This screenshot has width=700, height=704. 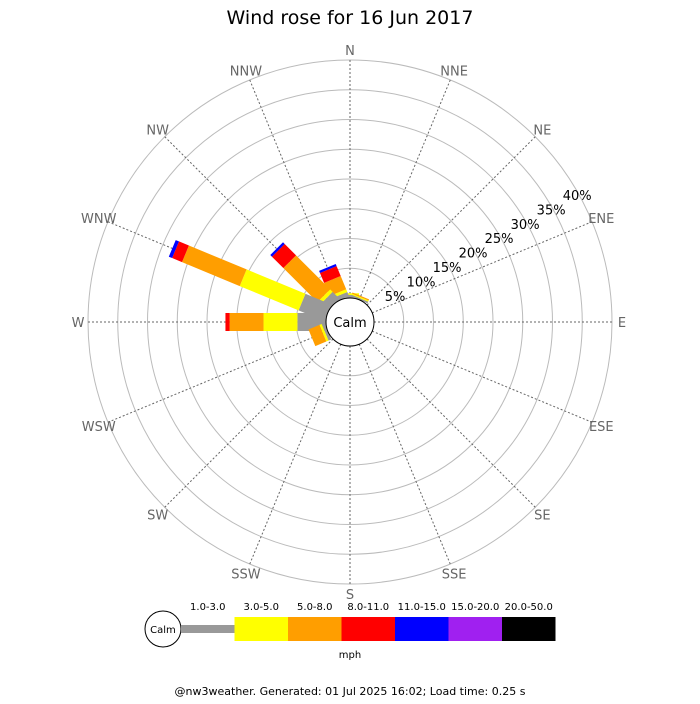 What do you see at coordinates (542, 131) in the screenshot?
I see `direction-label: NE` at bounding box center [542, 131].